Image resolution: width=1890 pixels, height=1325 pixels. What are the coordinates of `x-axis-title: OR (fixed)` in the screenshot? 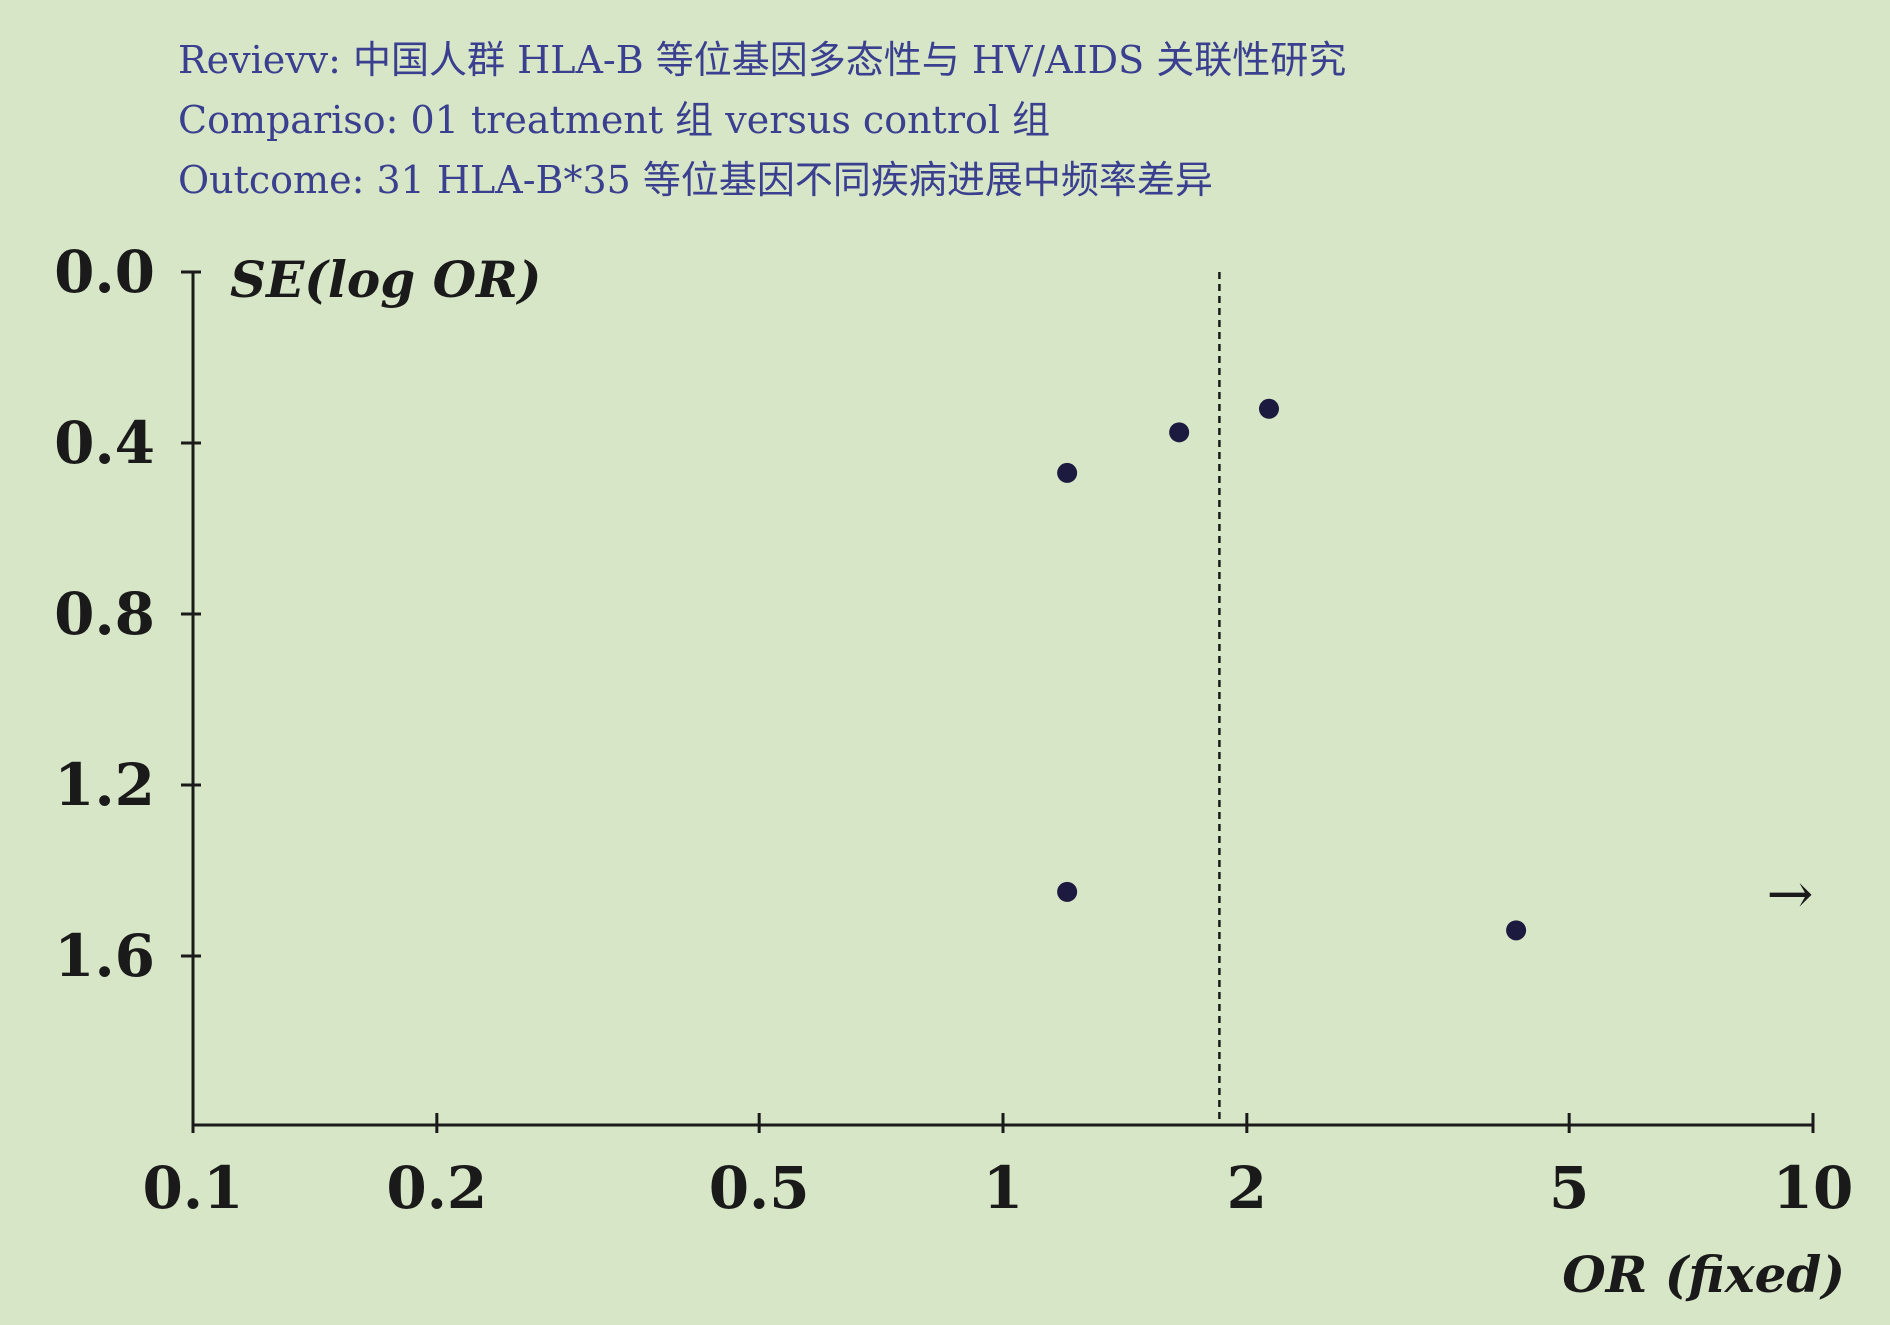 It's located at (1703, 1274).